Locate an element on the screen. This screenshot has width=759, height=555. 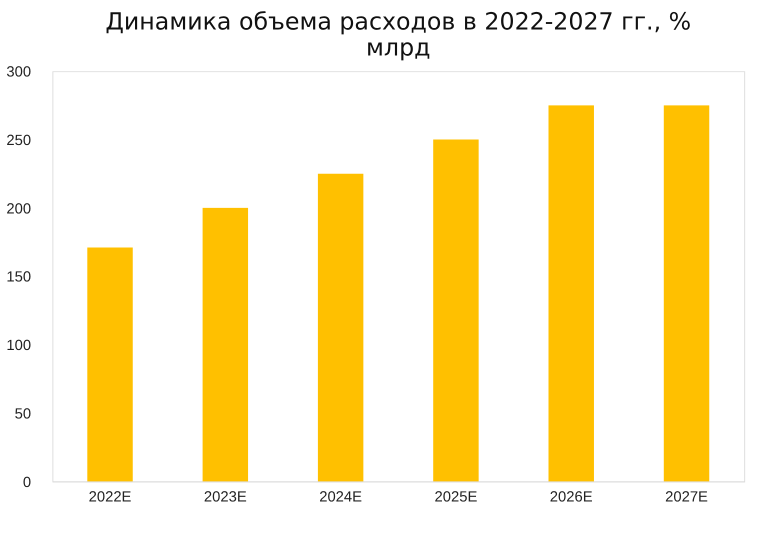
x-tick-label: 2027E is located at coordinates (686, 498).